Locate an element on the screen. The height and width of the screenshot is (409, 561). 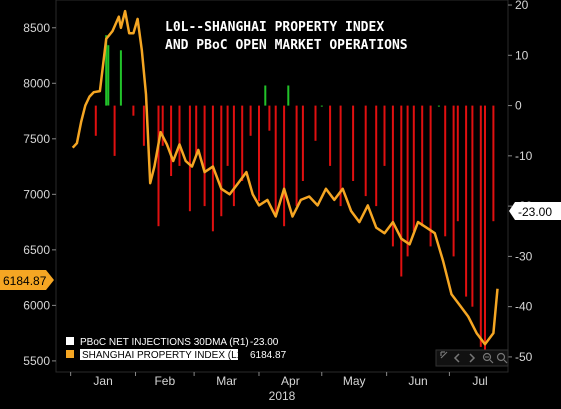
legend-swatch-injections is located at coordinates (70, 341).